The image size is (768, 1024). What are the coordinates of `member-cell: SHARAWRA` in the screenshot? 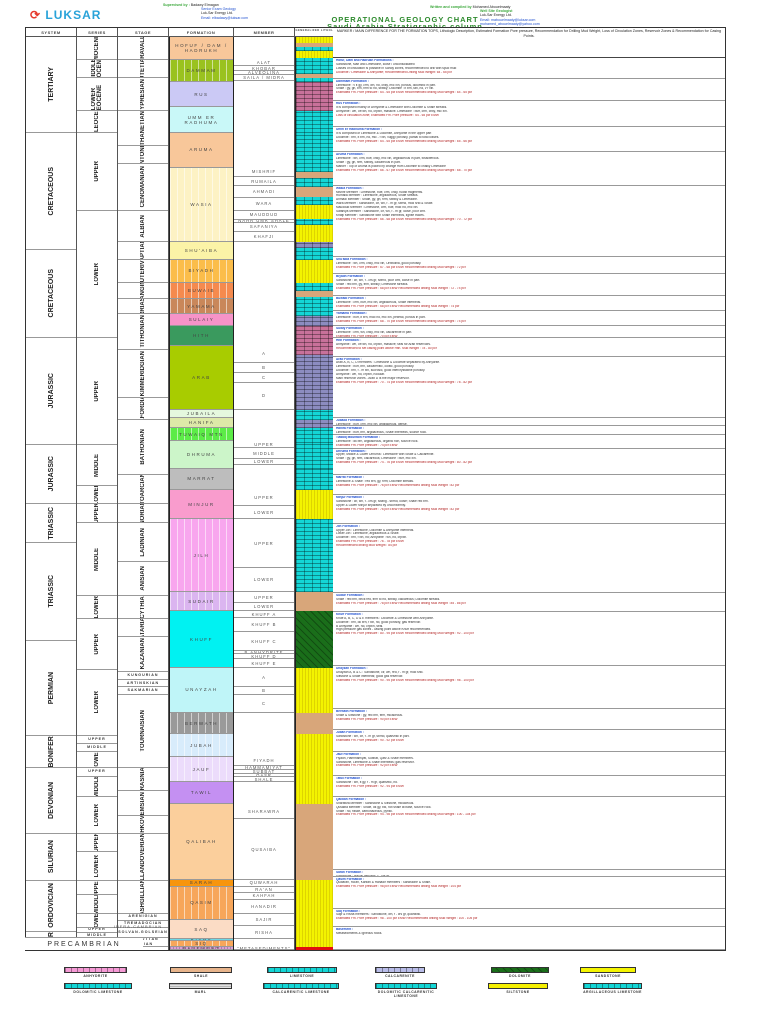 It's located at (264, 812).